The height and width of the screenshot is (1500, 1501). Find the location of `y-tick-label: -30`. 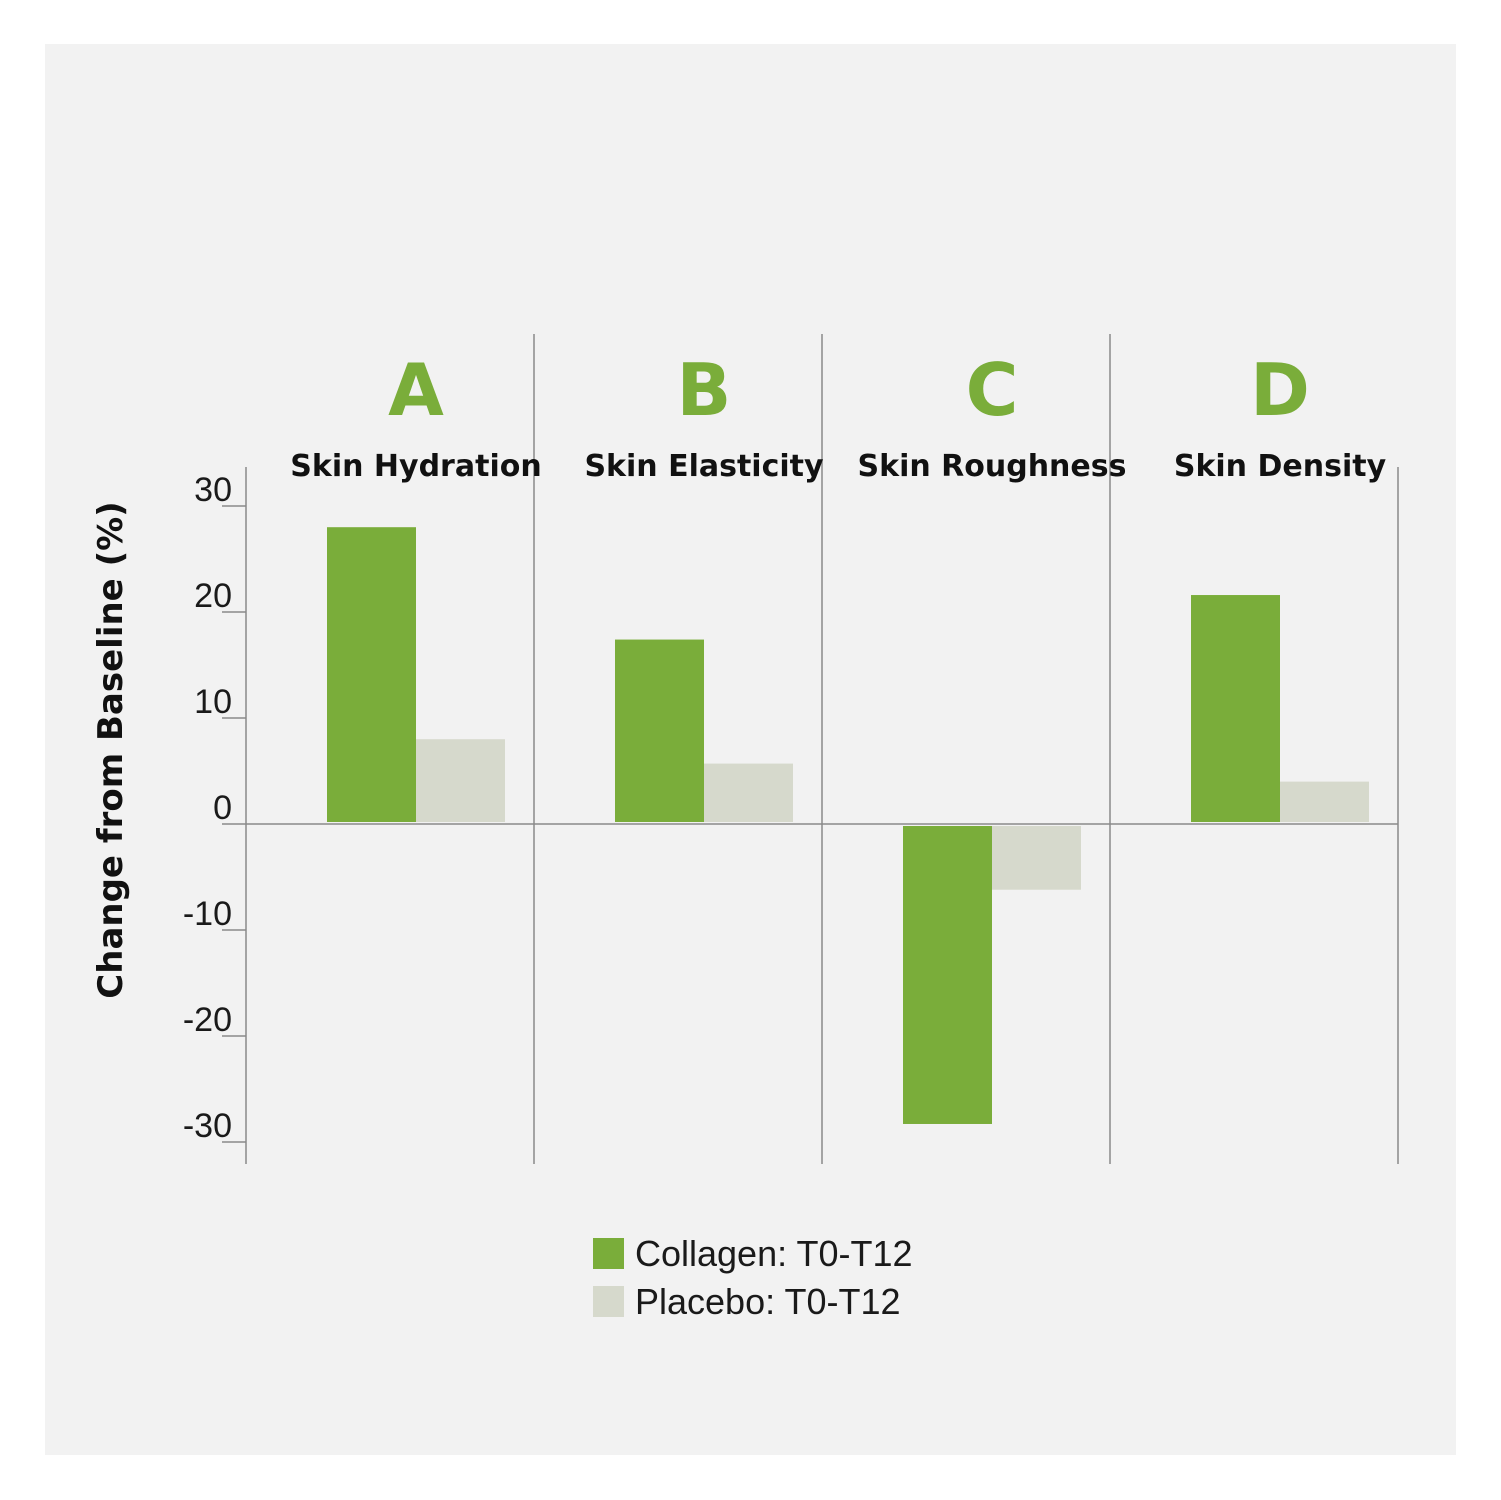

y-tick-label: -30 is located at coordinates (207, 1126).